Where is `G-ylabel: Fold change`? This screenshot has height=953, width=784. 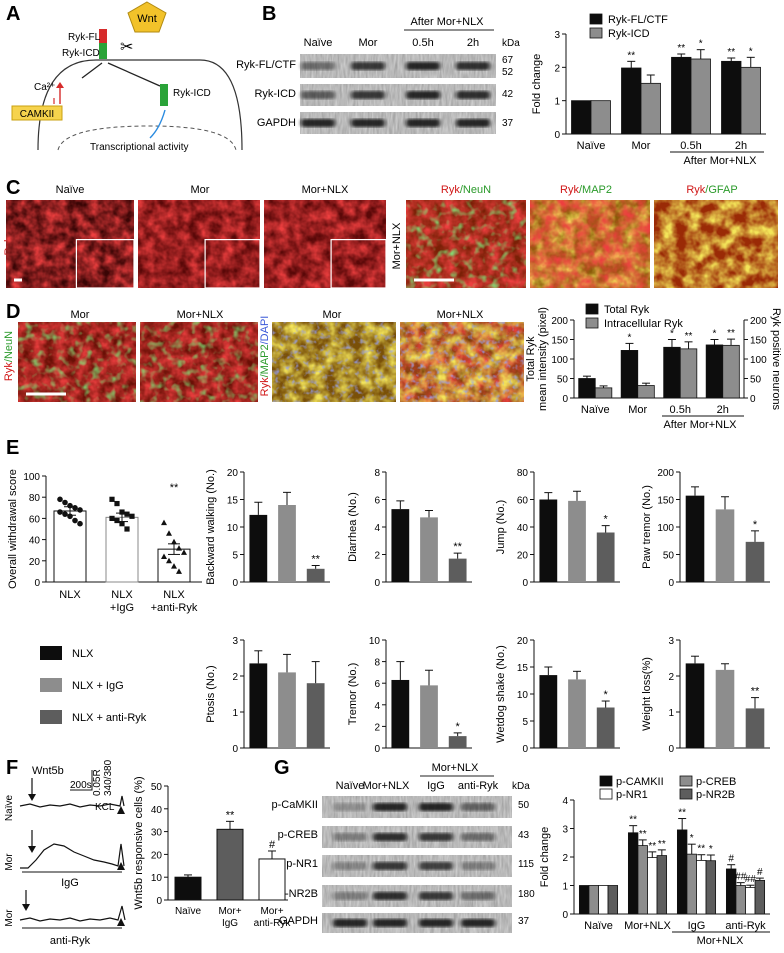 G-ylabel: Fold change is located at coordinates (545, 857).